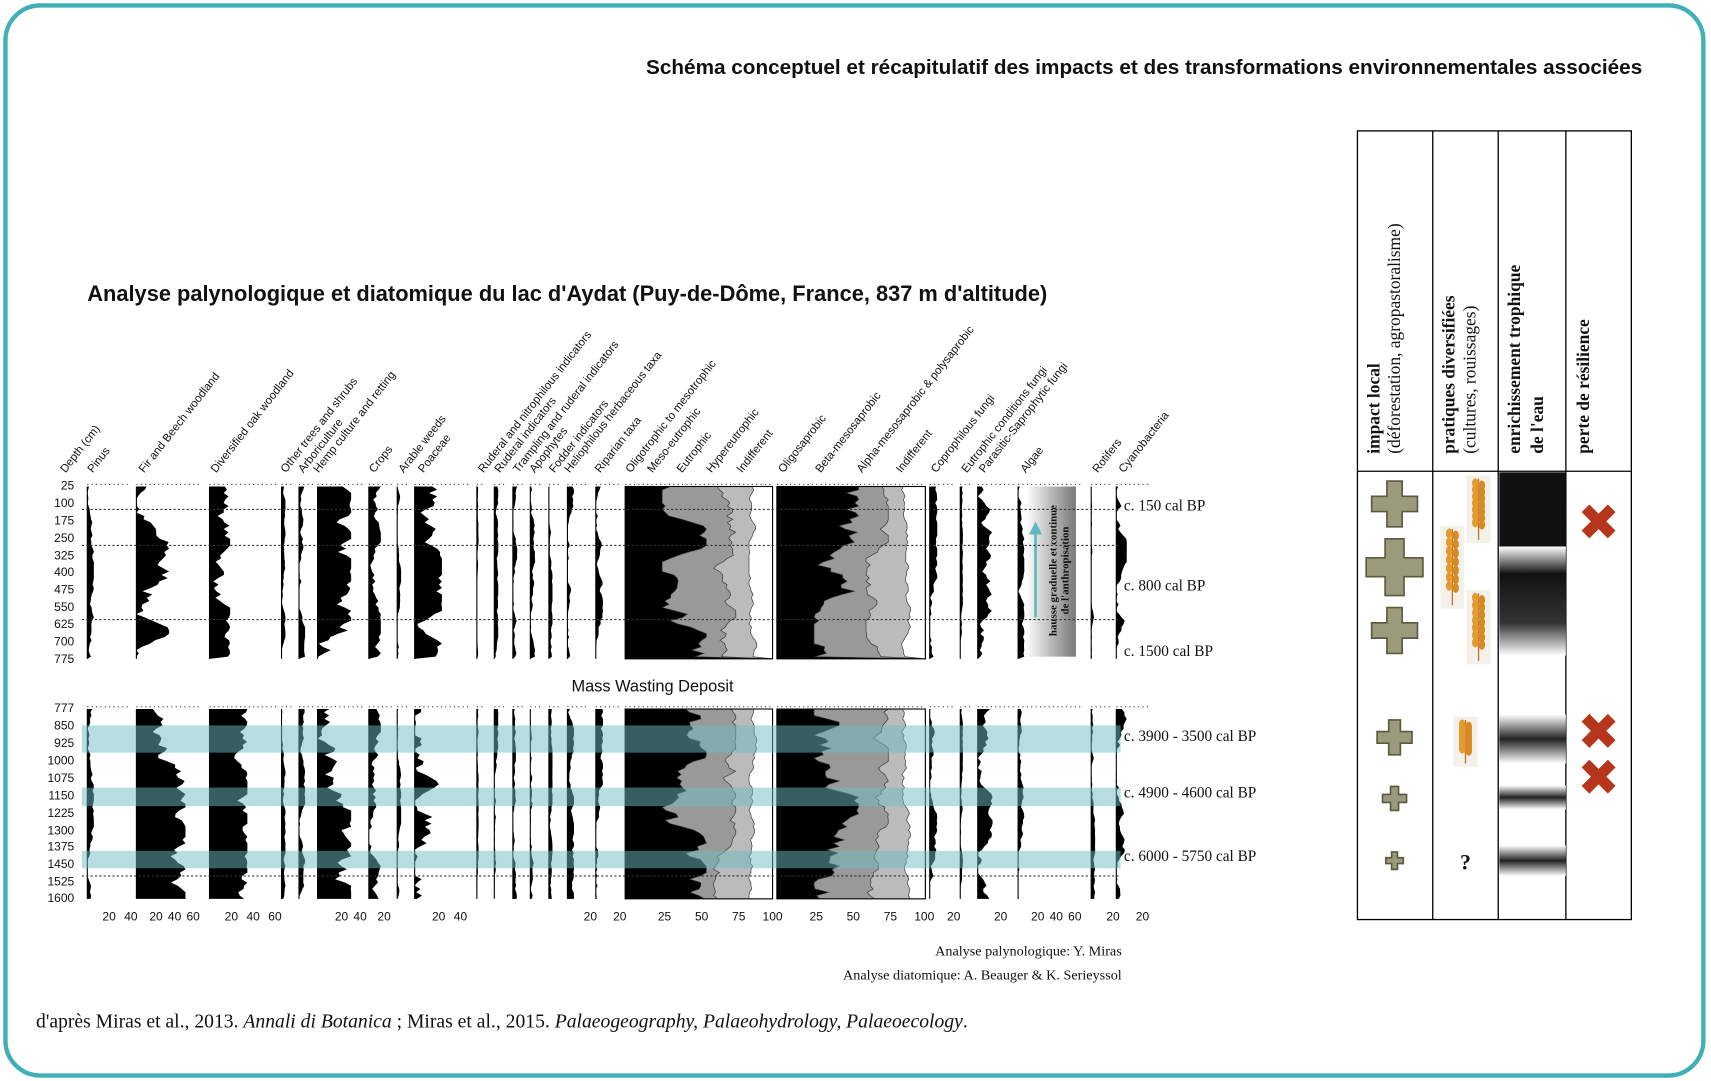 Image resolution: width=1711 pixels, height=1081 pixels. I want to click on credit: Analyse palynologique: Y. Miras, so click(1028, 952).